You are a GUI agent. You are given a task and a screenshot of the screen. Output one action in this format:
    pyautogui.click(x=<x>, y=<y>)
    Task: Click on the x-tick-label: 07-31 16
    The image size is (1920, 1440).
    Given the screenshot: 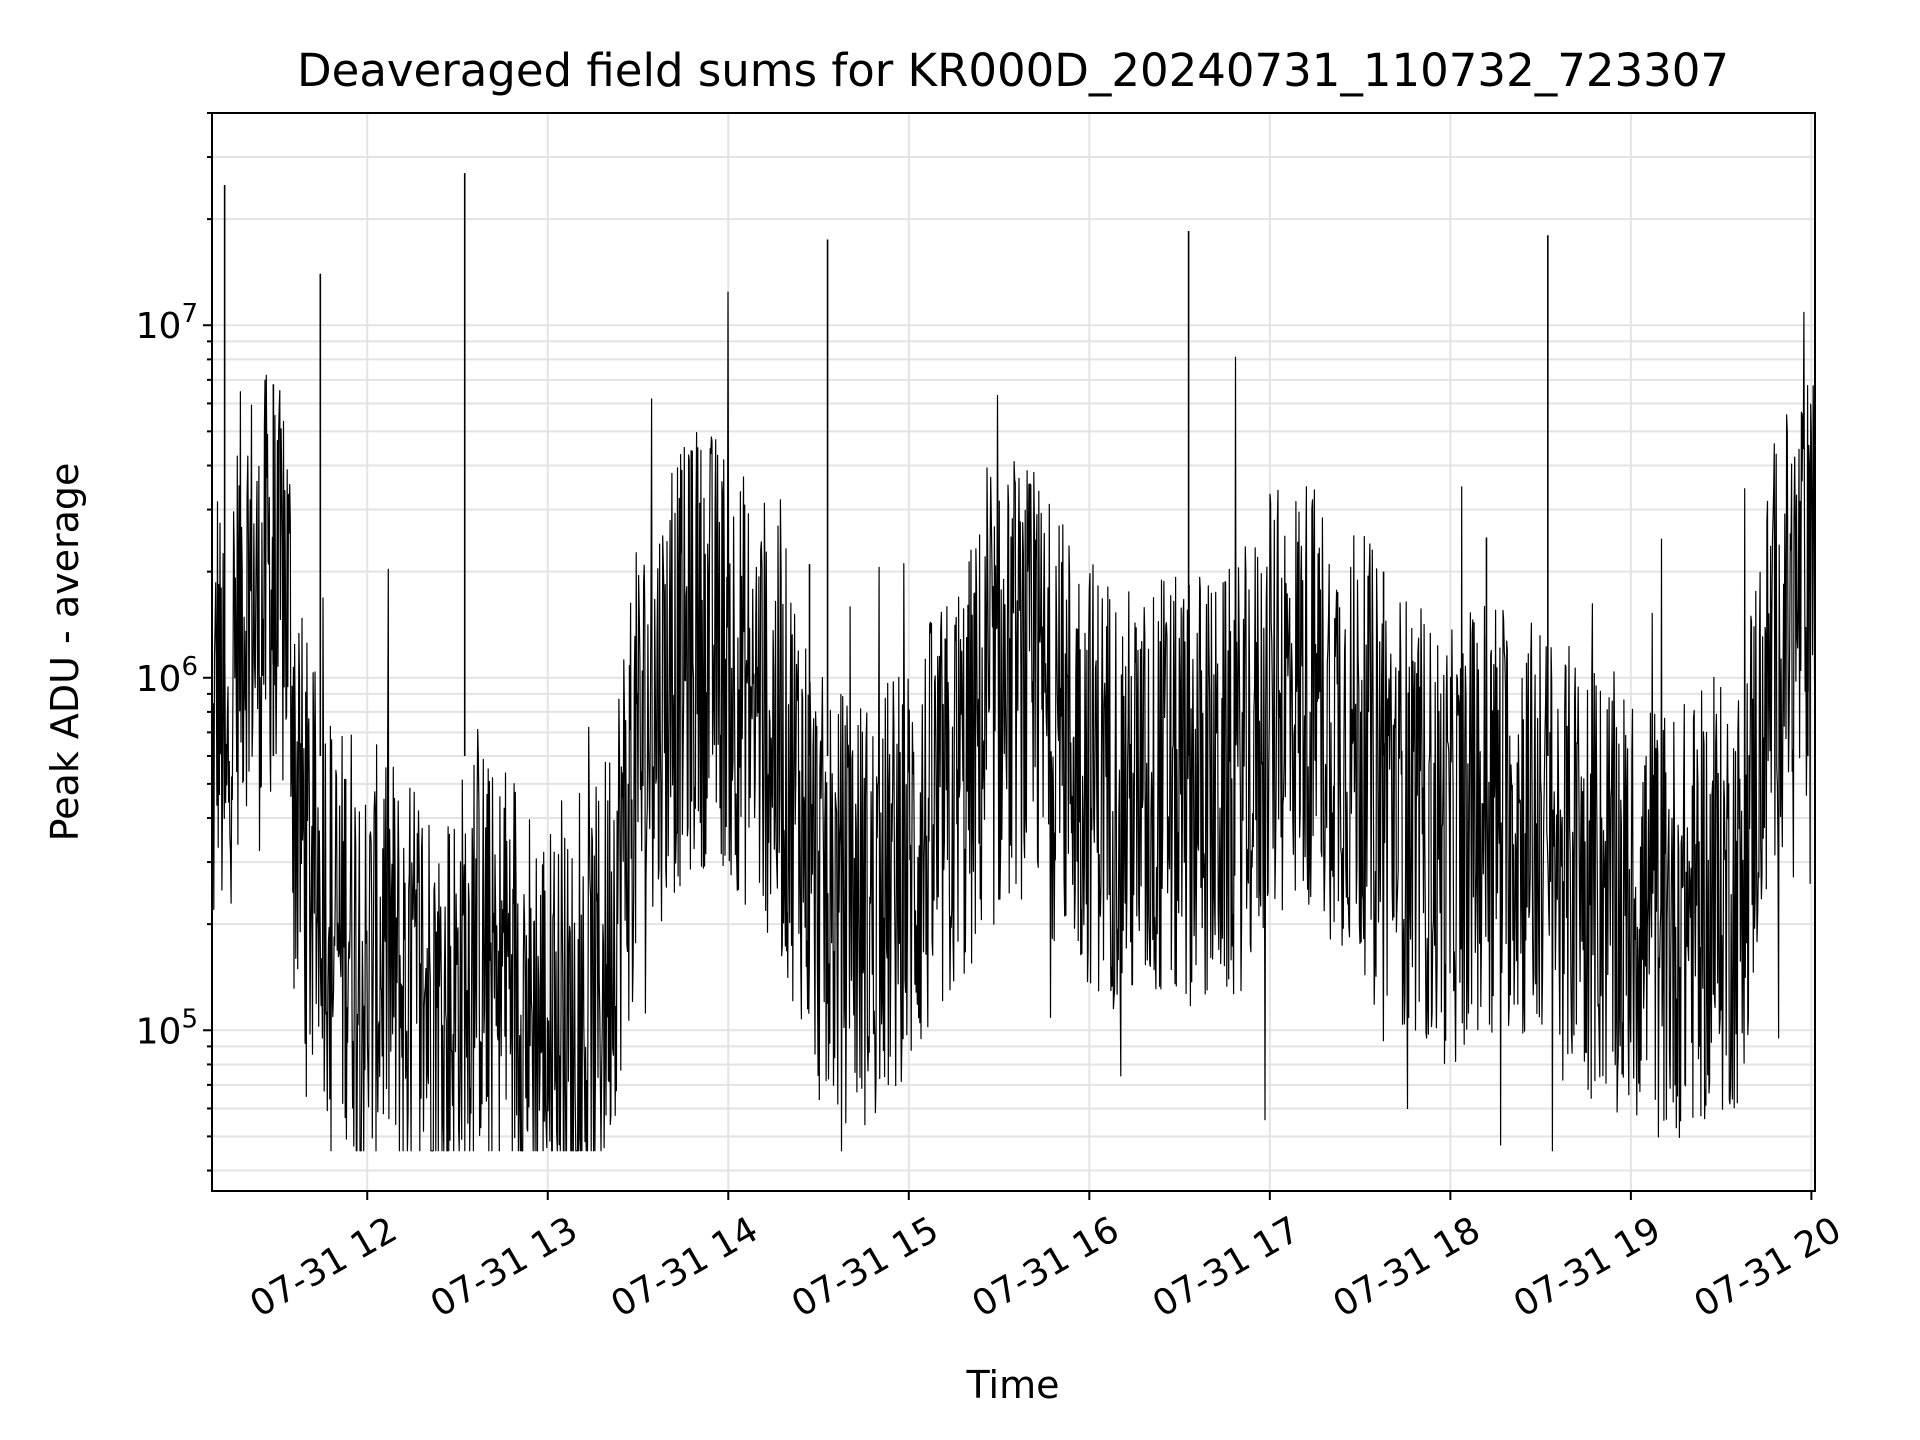 What is the action you would take?
    pyautogui.click(x=1045, y=1267)
    